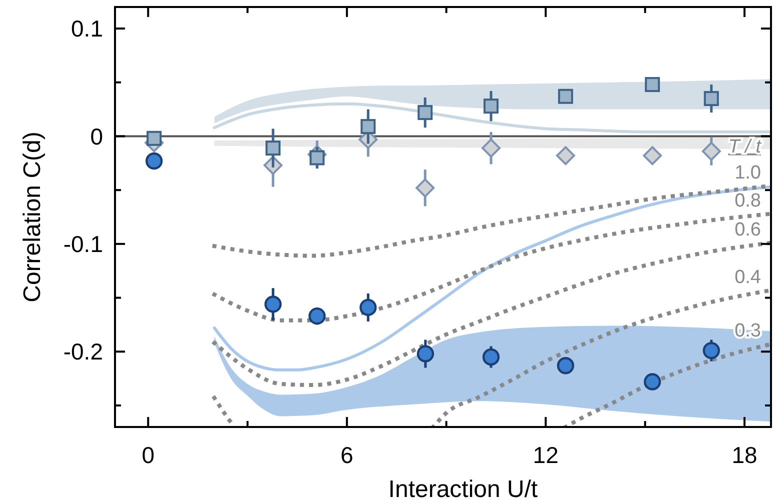  I want to click on y-axis-title: Correlation C(d), so click(32, 217).